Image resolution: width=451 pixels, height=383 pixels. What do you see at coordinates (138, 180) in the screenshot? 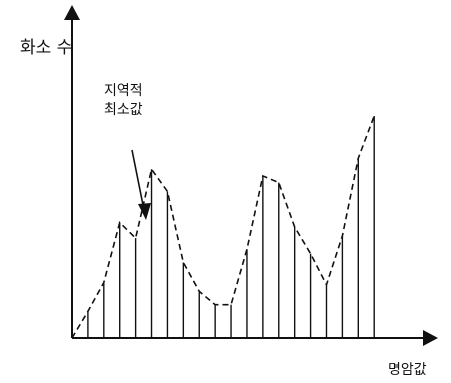
I see `annotation-arrow` at bounding box center [138, 180].